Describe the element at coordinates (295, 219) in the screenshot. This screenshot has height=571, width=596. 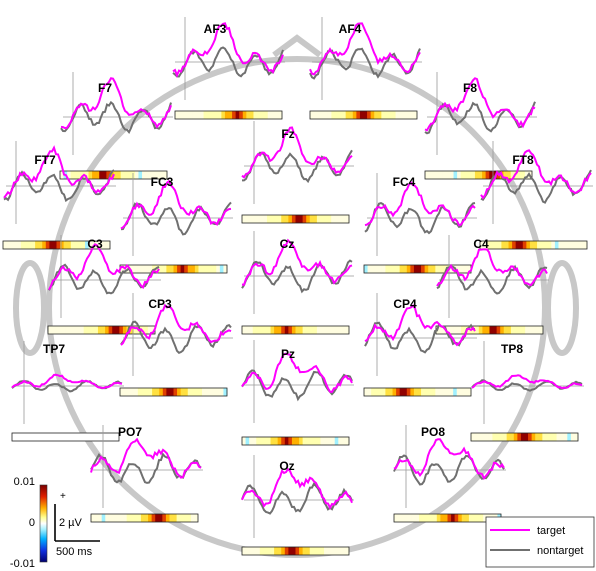
I see `rsquare-strip-fz` at that location.